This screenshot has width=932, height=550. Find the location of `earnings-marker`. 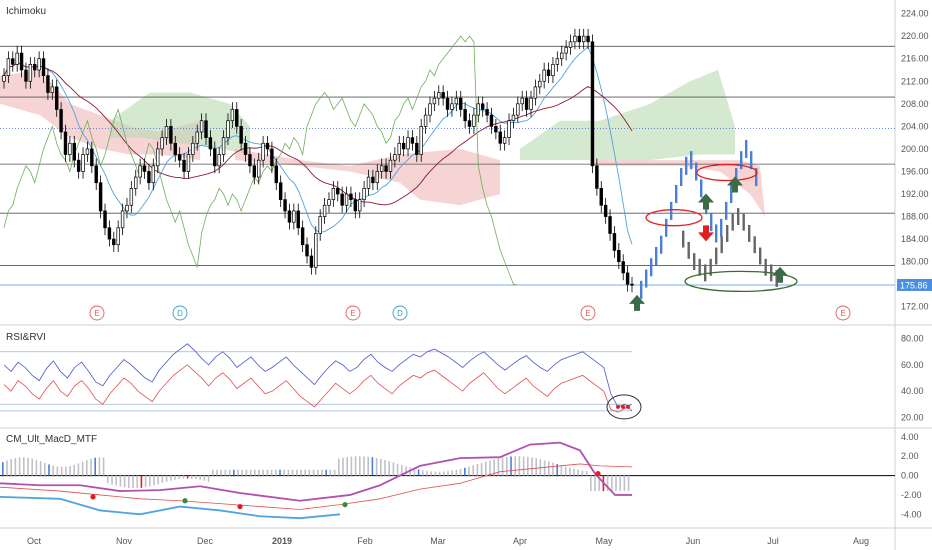

earnings-marker is located at coordinates (97, 313).